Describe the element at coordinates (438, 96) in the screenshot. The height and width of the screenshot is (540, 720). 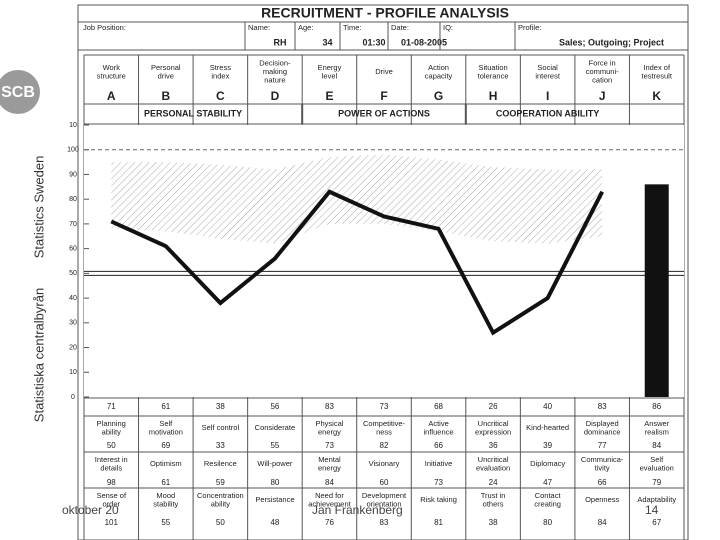
I see `category-letter: G` at that location.